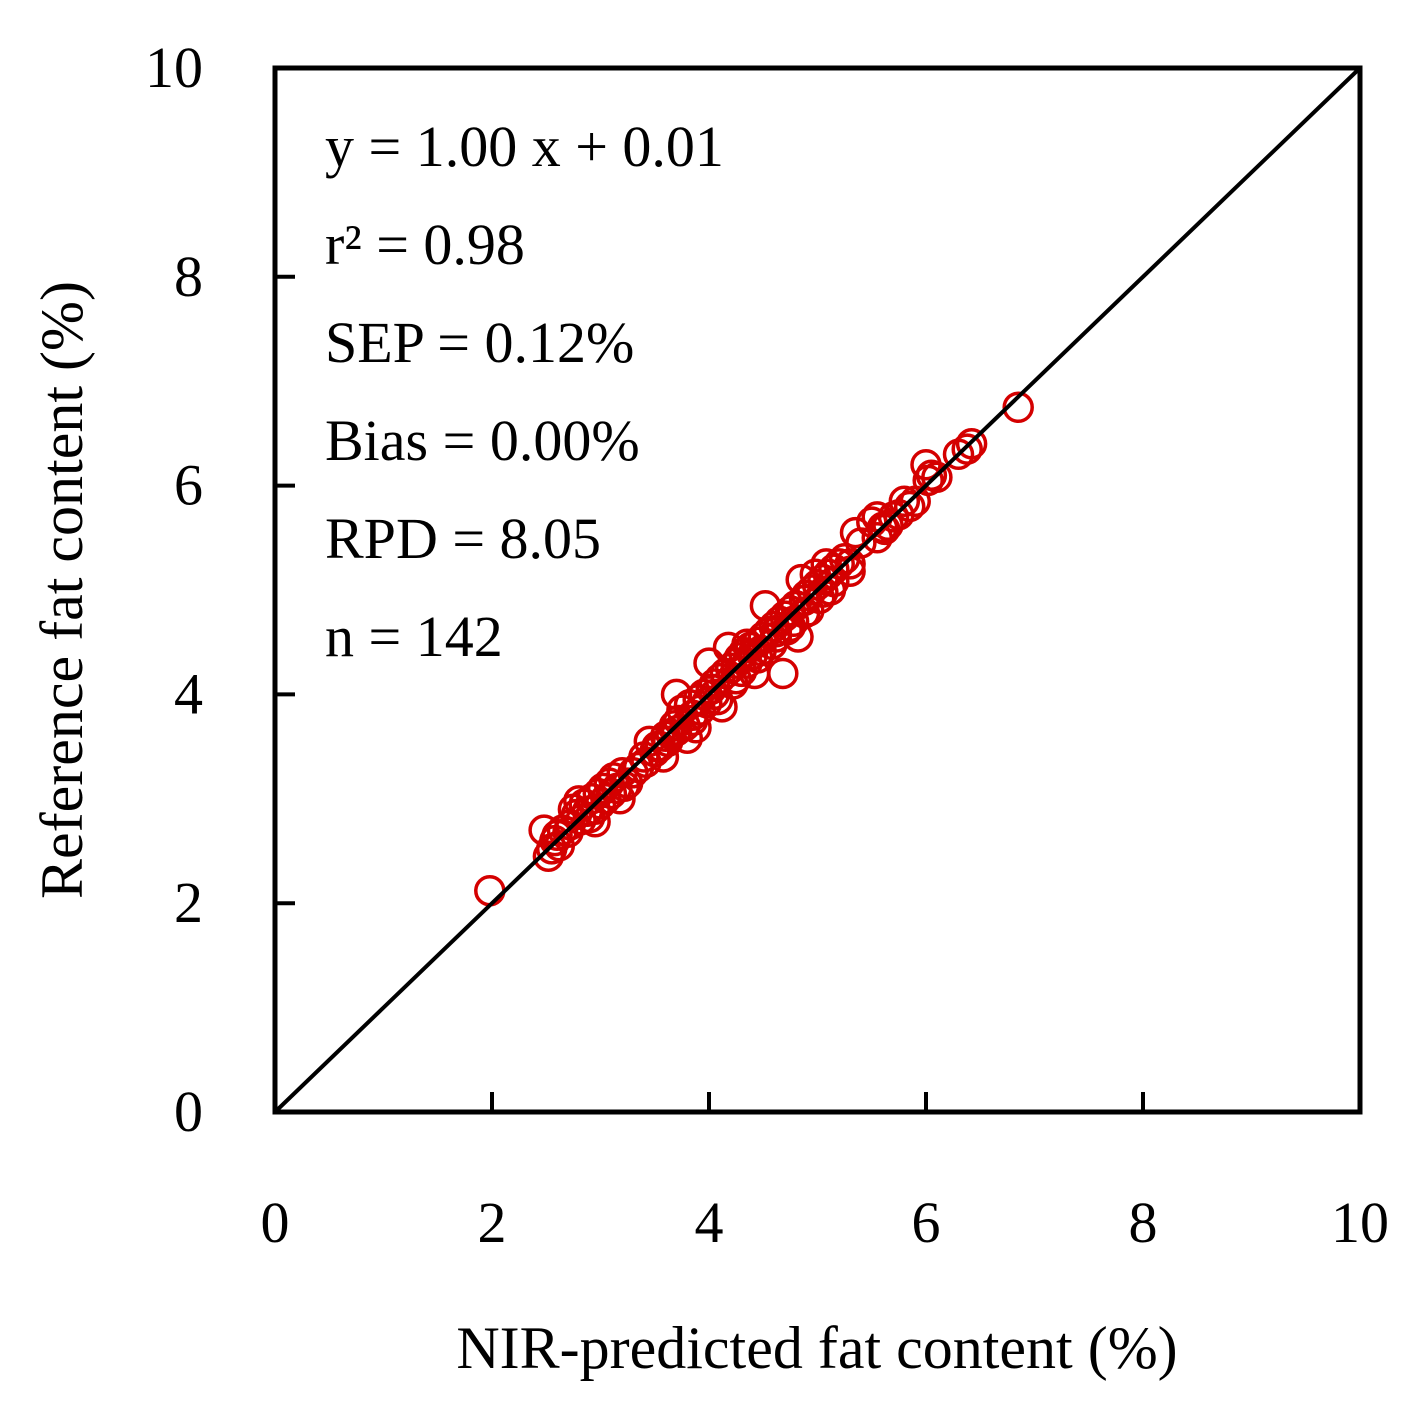  What do you see at coordinates (479, 342) in the screenshot?
I see `stat-annotation: SEP = 0.12%` at bounding box center [479, 342].